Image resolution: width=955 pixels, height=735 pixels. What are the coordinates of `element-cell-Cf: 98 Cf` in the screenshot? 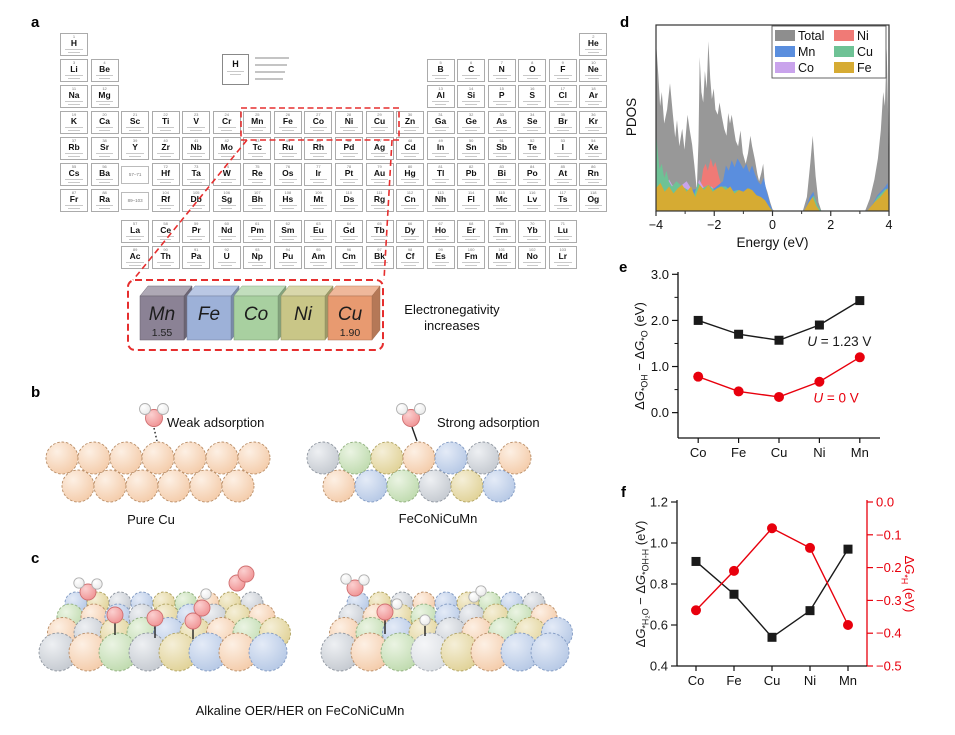 It's located at (410, 257).